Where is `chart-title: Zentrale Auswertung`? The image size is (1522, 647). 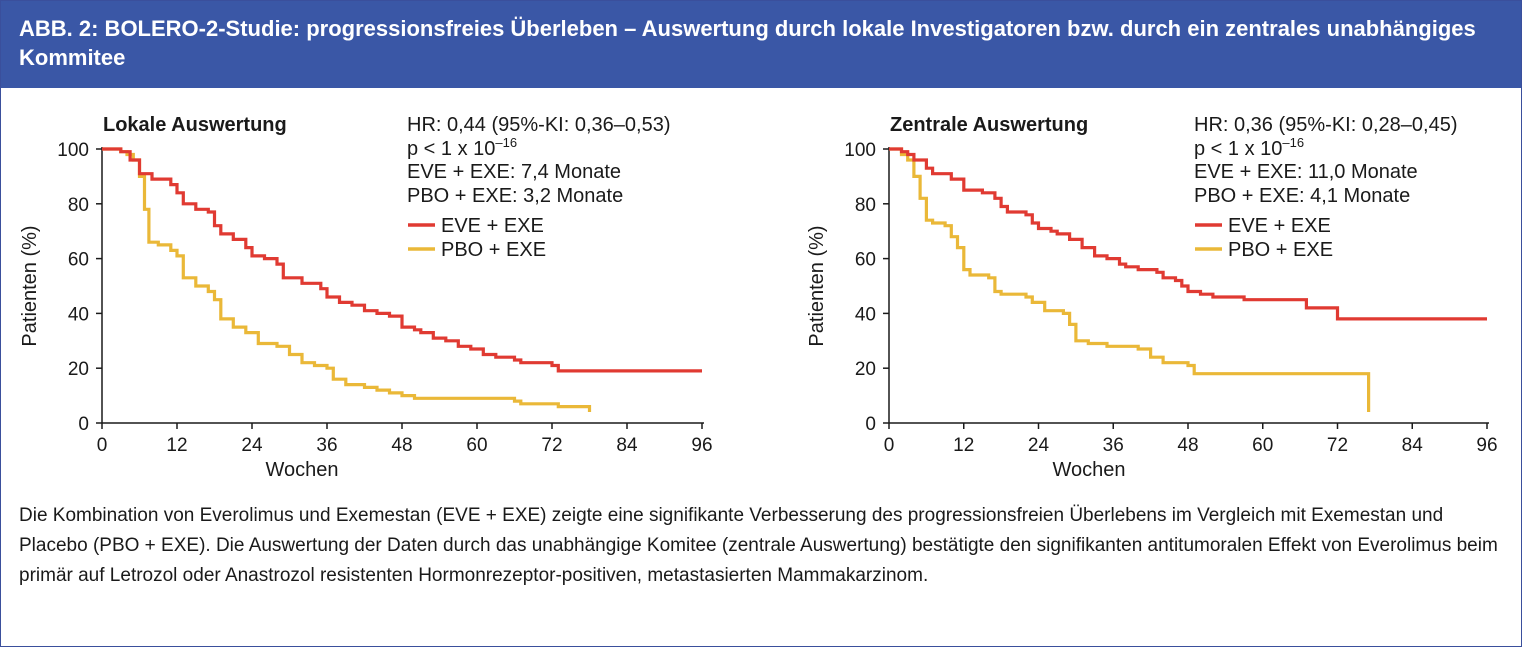 chart-title: Zentrale Auswertung is located at coordinates (989, 125).